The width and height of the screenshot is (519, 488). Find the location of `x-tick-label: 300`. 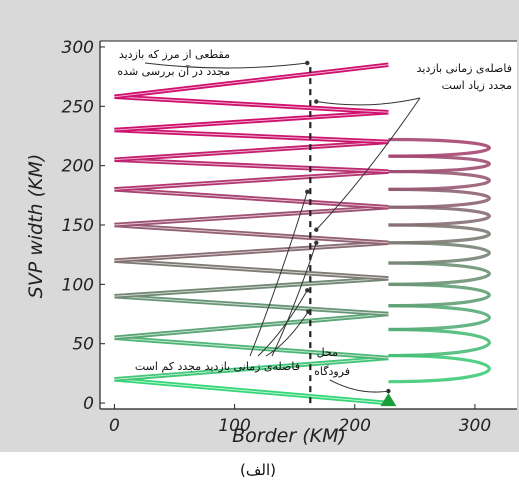

x-tick-label: 300 is located at coordinates (475, 426).